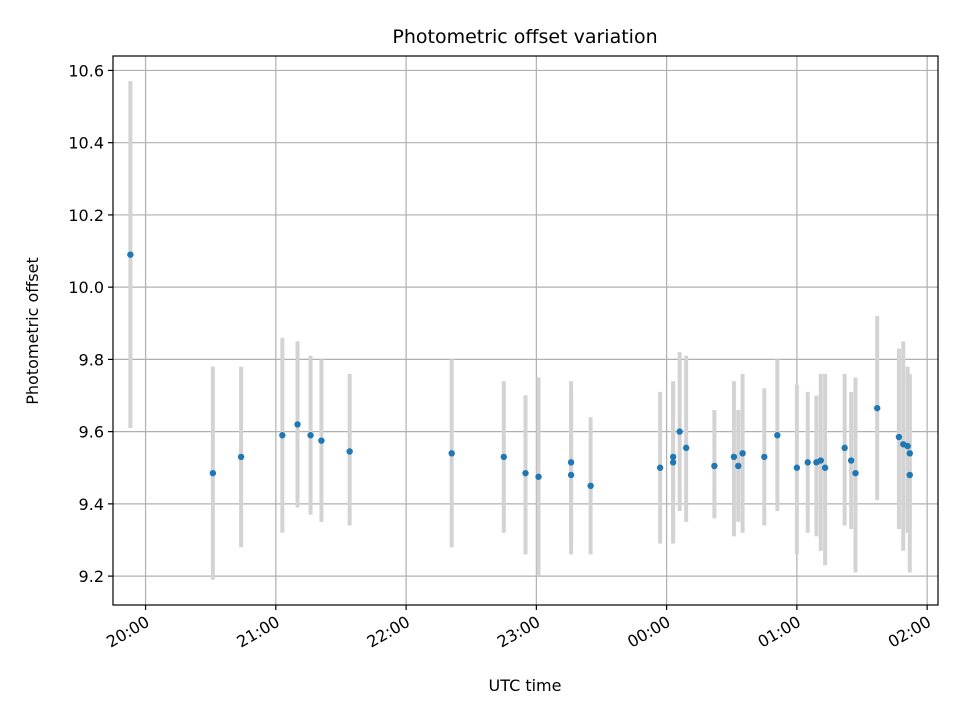 The width and height of the screenshot is (960, 720). What do you see at coordinates (91, 504) in the screenshot?
I see `y-tick-label: 9.4` at bounding box center [91, 504].